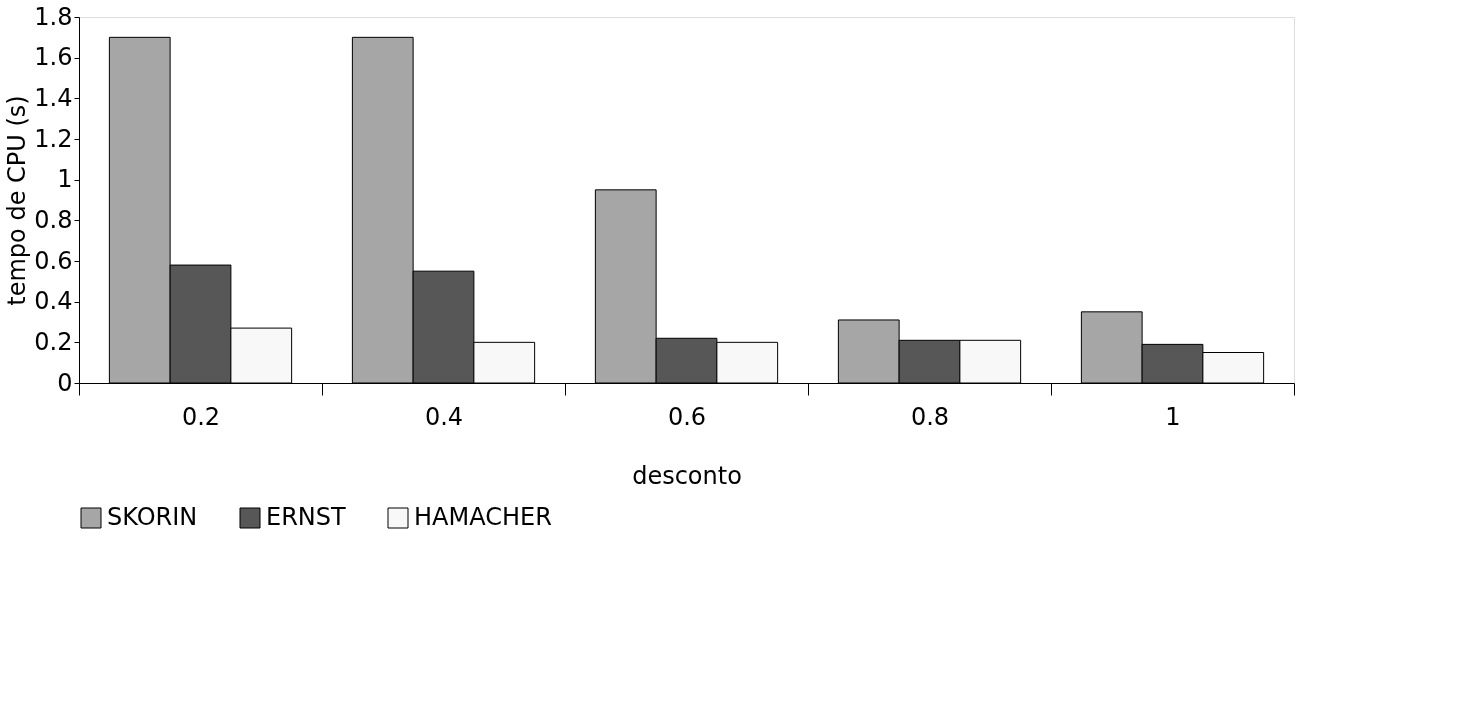  What do you see at coordinates (444, 416) in the screenshot?
I see `x-tick-label: 0.4` at bounding box center [444, 416].